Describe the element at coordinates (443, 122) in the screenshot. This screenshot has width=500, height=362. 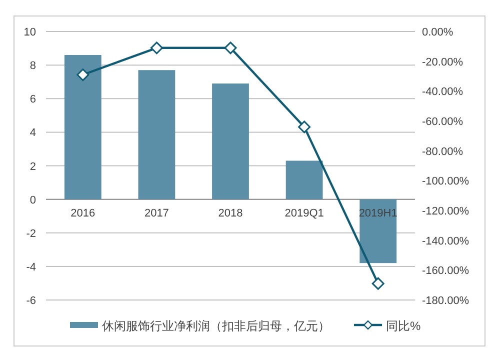
I see `y2-tick-label: -60.00%` at that location.